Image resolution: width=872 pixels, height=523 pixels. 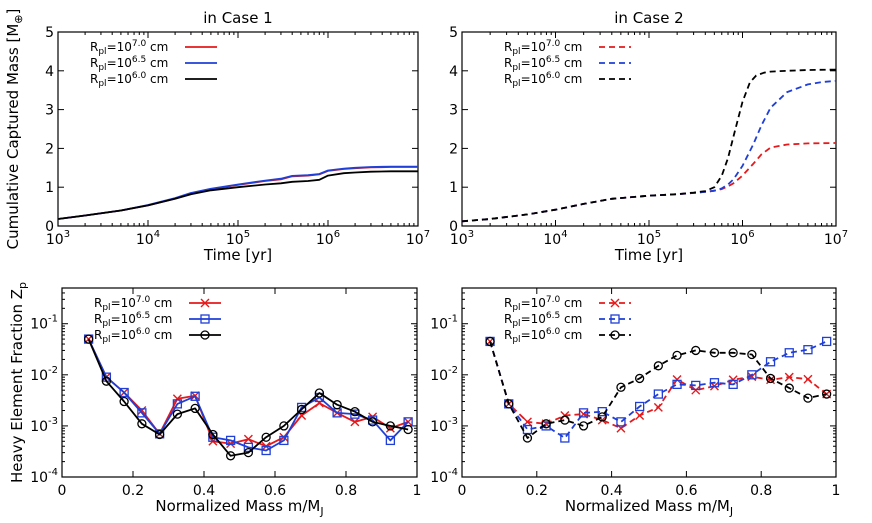 What do you see at coordinates (49, 111) in the screenshot?
I see `y-tick-label: 3` at bounding box center [49, 111].